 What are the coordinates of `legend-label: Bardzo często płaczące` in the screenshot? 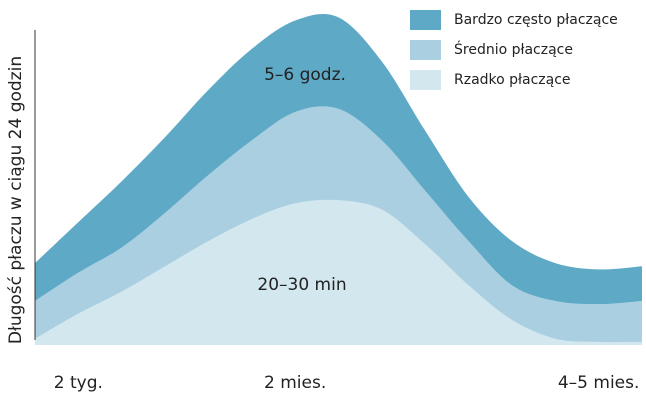 It's located at (536, 20).